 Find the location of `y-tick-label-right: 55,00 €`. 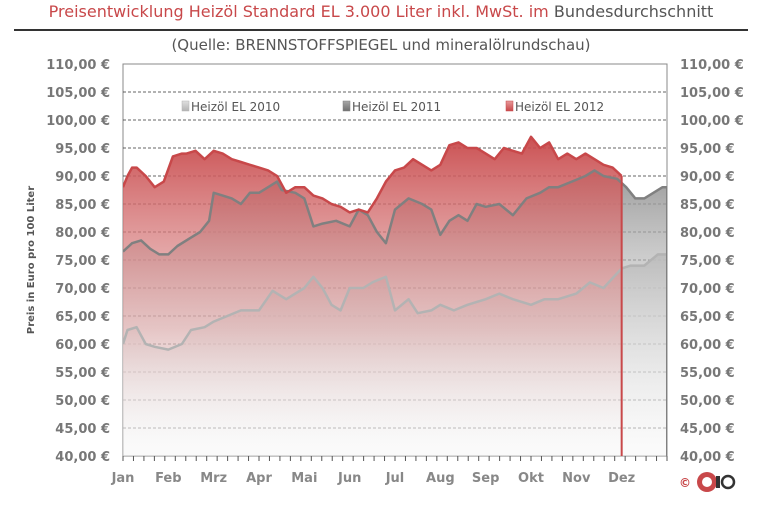

y-tick-label-right: 55,00 € is located at coordinates (707, 373).